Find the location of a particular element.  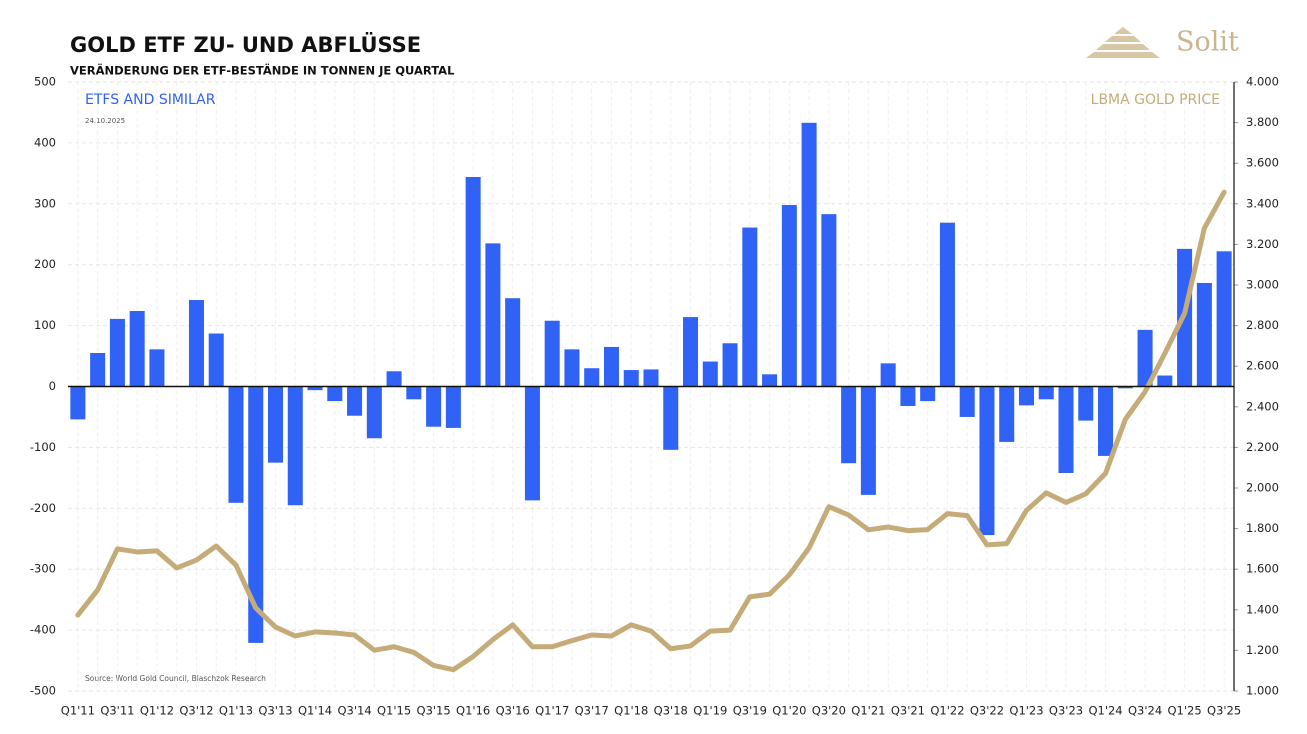

x-tick-label: Q3'11 is located at coordinates (117, 711).